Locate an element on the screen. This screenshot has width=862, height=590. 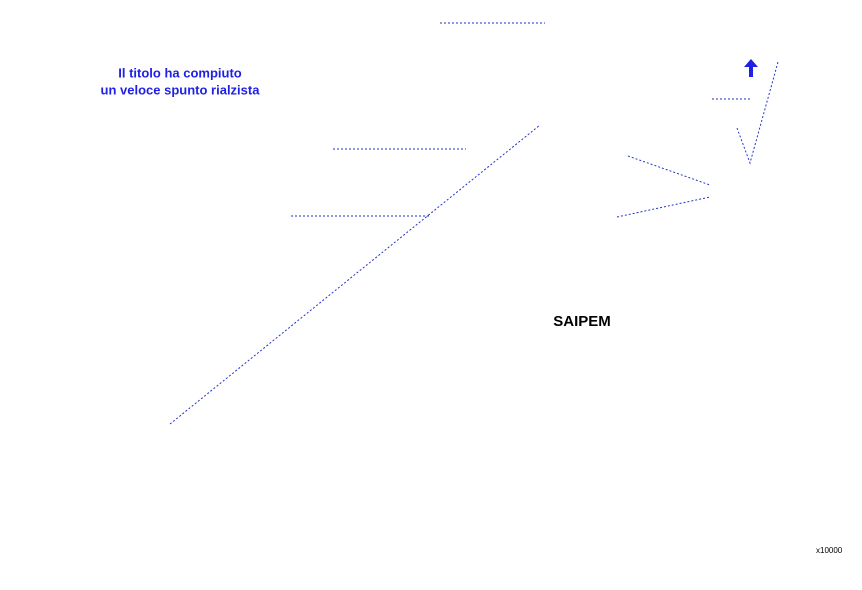
annotation-text: un veloce spunto rialzista is located at coordinates (181, 89).